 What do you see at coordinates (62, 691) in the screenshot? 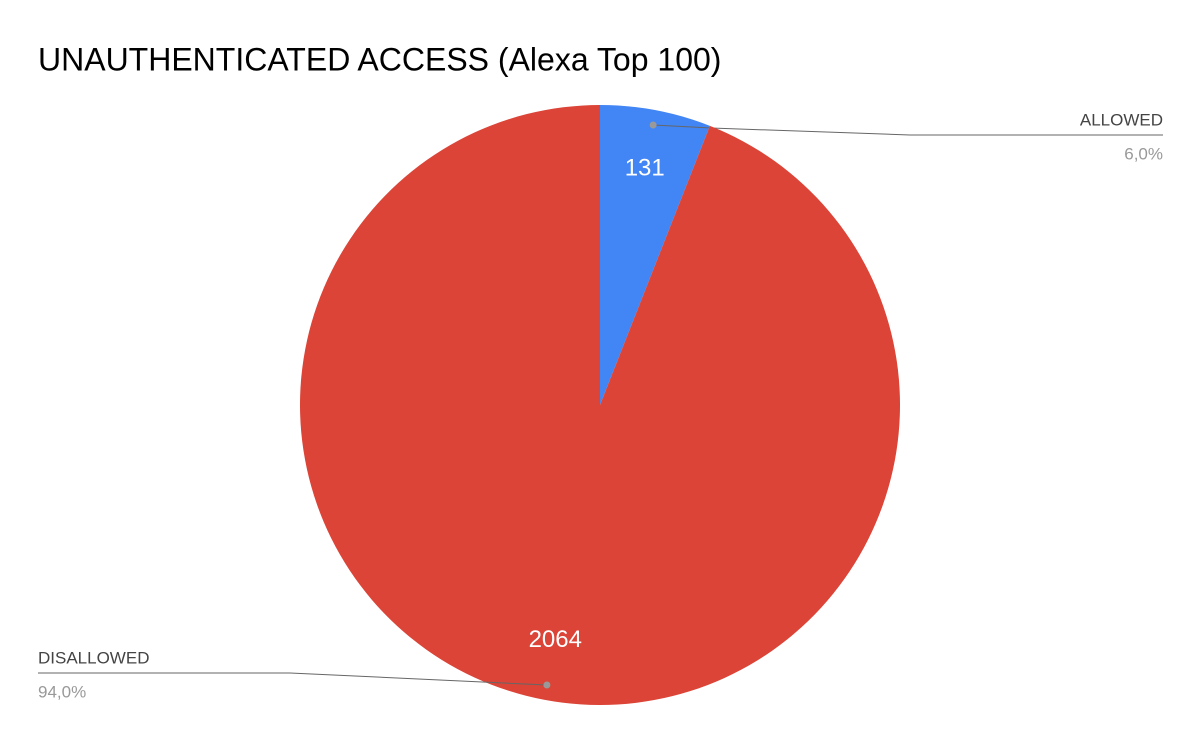
I see `percent-label: 94,0%` at bounding box center [62, 691].